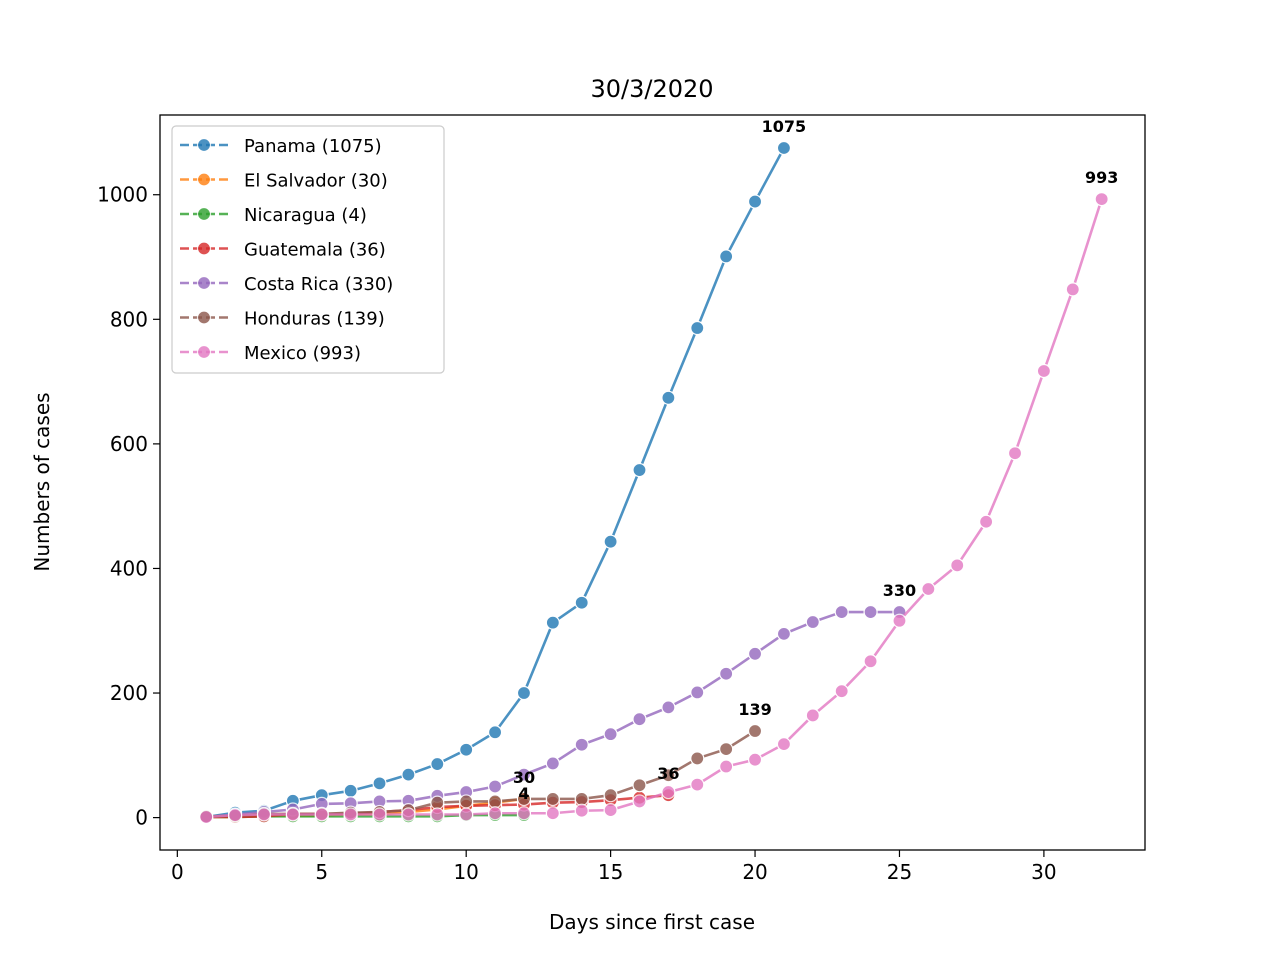 Image resolution: width=1273 pixels, height=955 pixels. Describe the element at coordinates (313, 146) in the screenshot. I see `legend-label: Panama (1075)` at that location.